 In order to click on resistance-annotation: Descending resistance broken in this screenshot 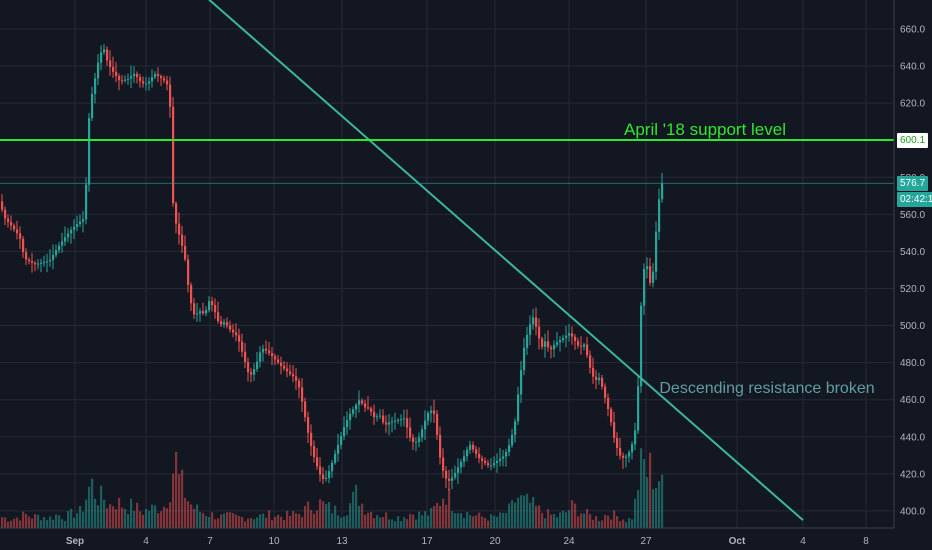, I will do `click(766, 388)`.